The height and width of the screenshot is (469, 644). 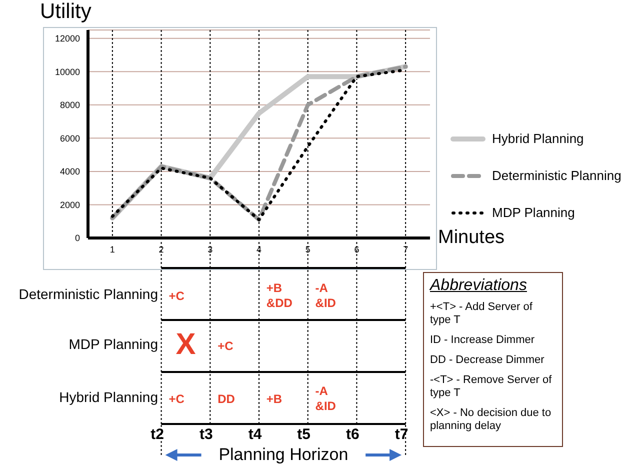 I want to click on y-tick-label: 10000, so click(x=67, y=71).